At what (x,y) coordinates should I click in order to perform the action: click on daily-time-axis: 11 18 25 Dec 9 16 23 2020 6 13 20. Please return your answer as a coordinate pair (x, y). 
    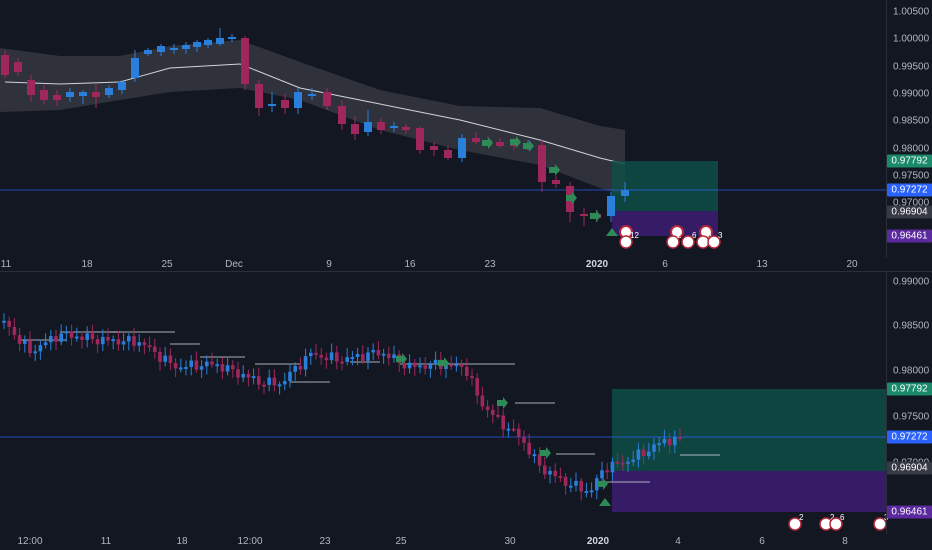
    Looking at the image, I should click on (443, 265).